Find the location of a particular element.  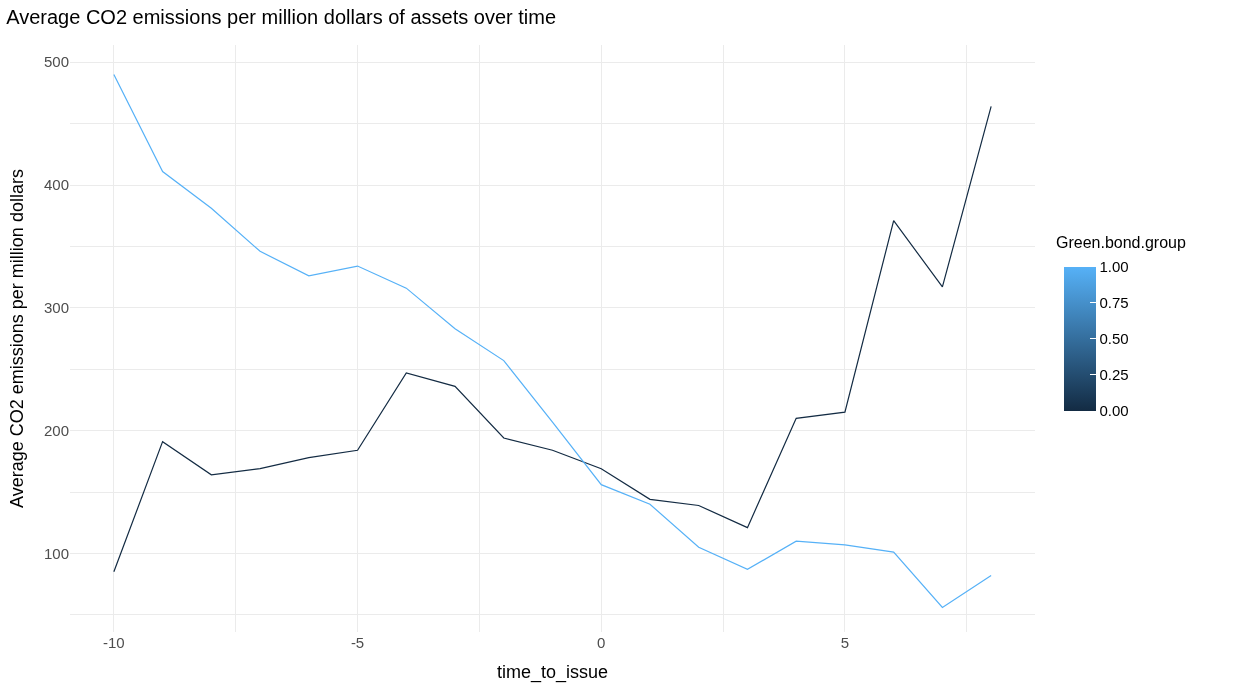

y-tick-label: 100 is located at coordinates (56, 553).